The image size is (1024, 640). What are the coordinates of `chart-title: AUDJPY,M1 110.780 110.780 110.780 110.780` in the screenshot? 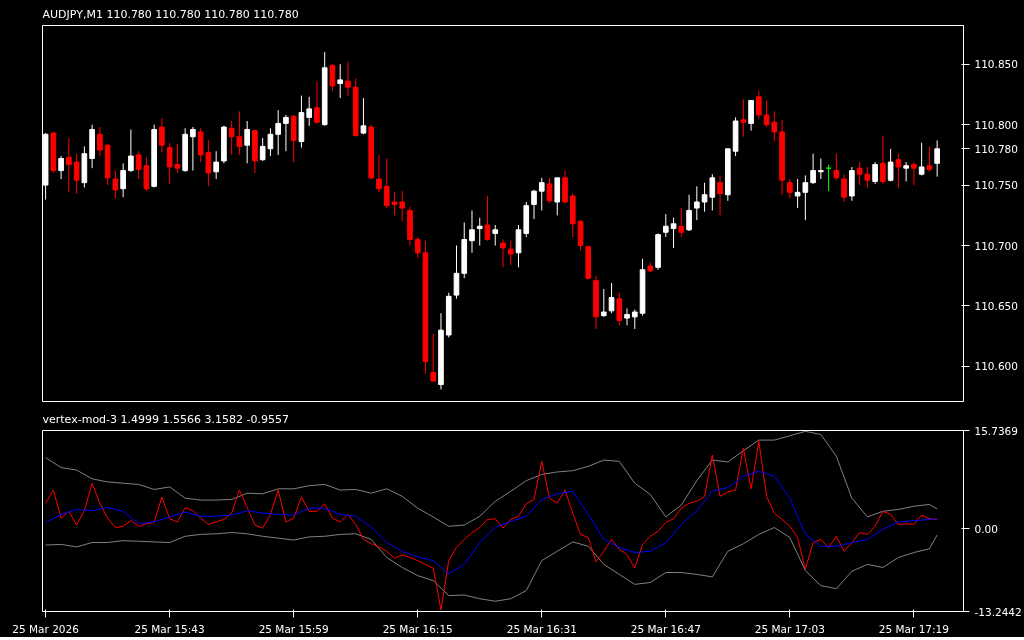 It's located at (170, 14).